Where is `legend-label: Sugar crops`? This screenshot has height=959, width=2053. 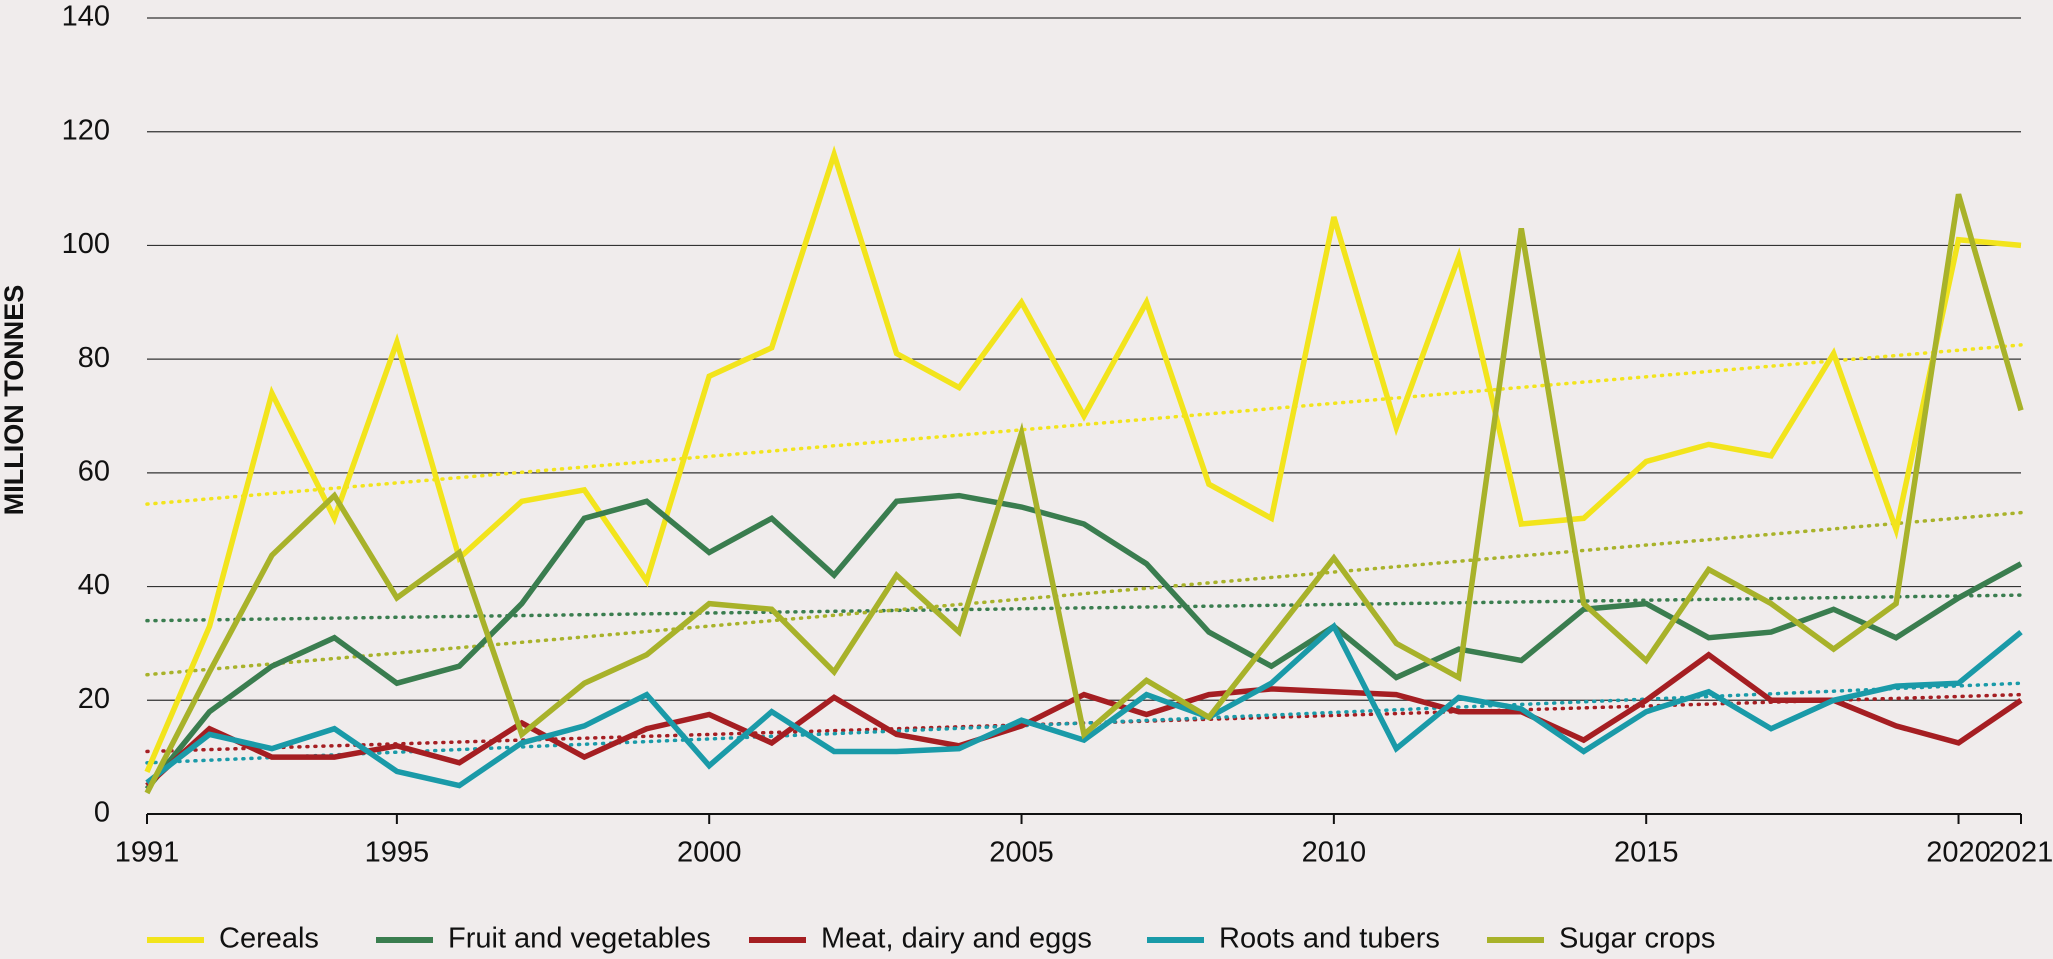
legend-label: Sugar crops is located at coordinates (1637, 939).